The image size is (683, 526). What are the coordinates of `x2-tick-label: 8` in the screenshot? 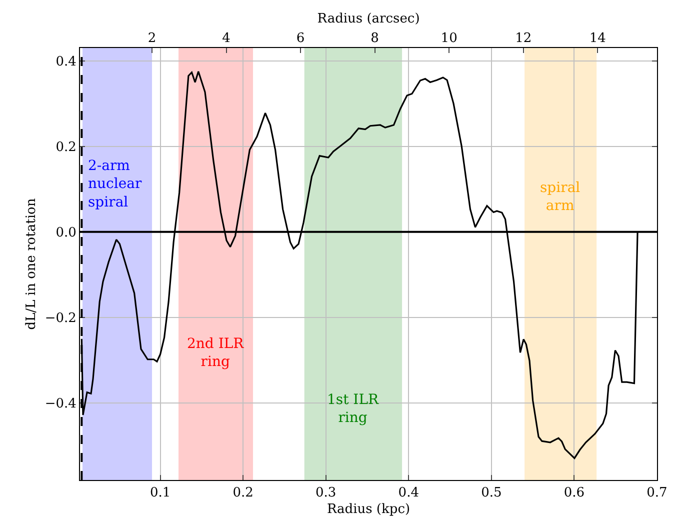 It's located at (374, 38).